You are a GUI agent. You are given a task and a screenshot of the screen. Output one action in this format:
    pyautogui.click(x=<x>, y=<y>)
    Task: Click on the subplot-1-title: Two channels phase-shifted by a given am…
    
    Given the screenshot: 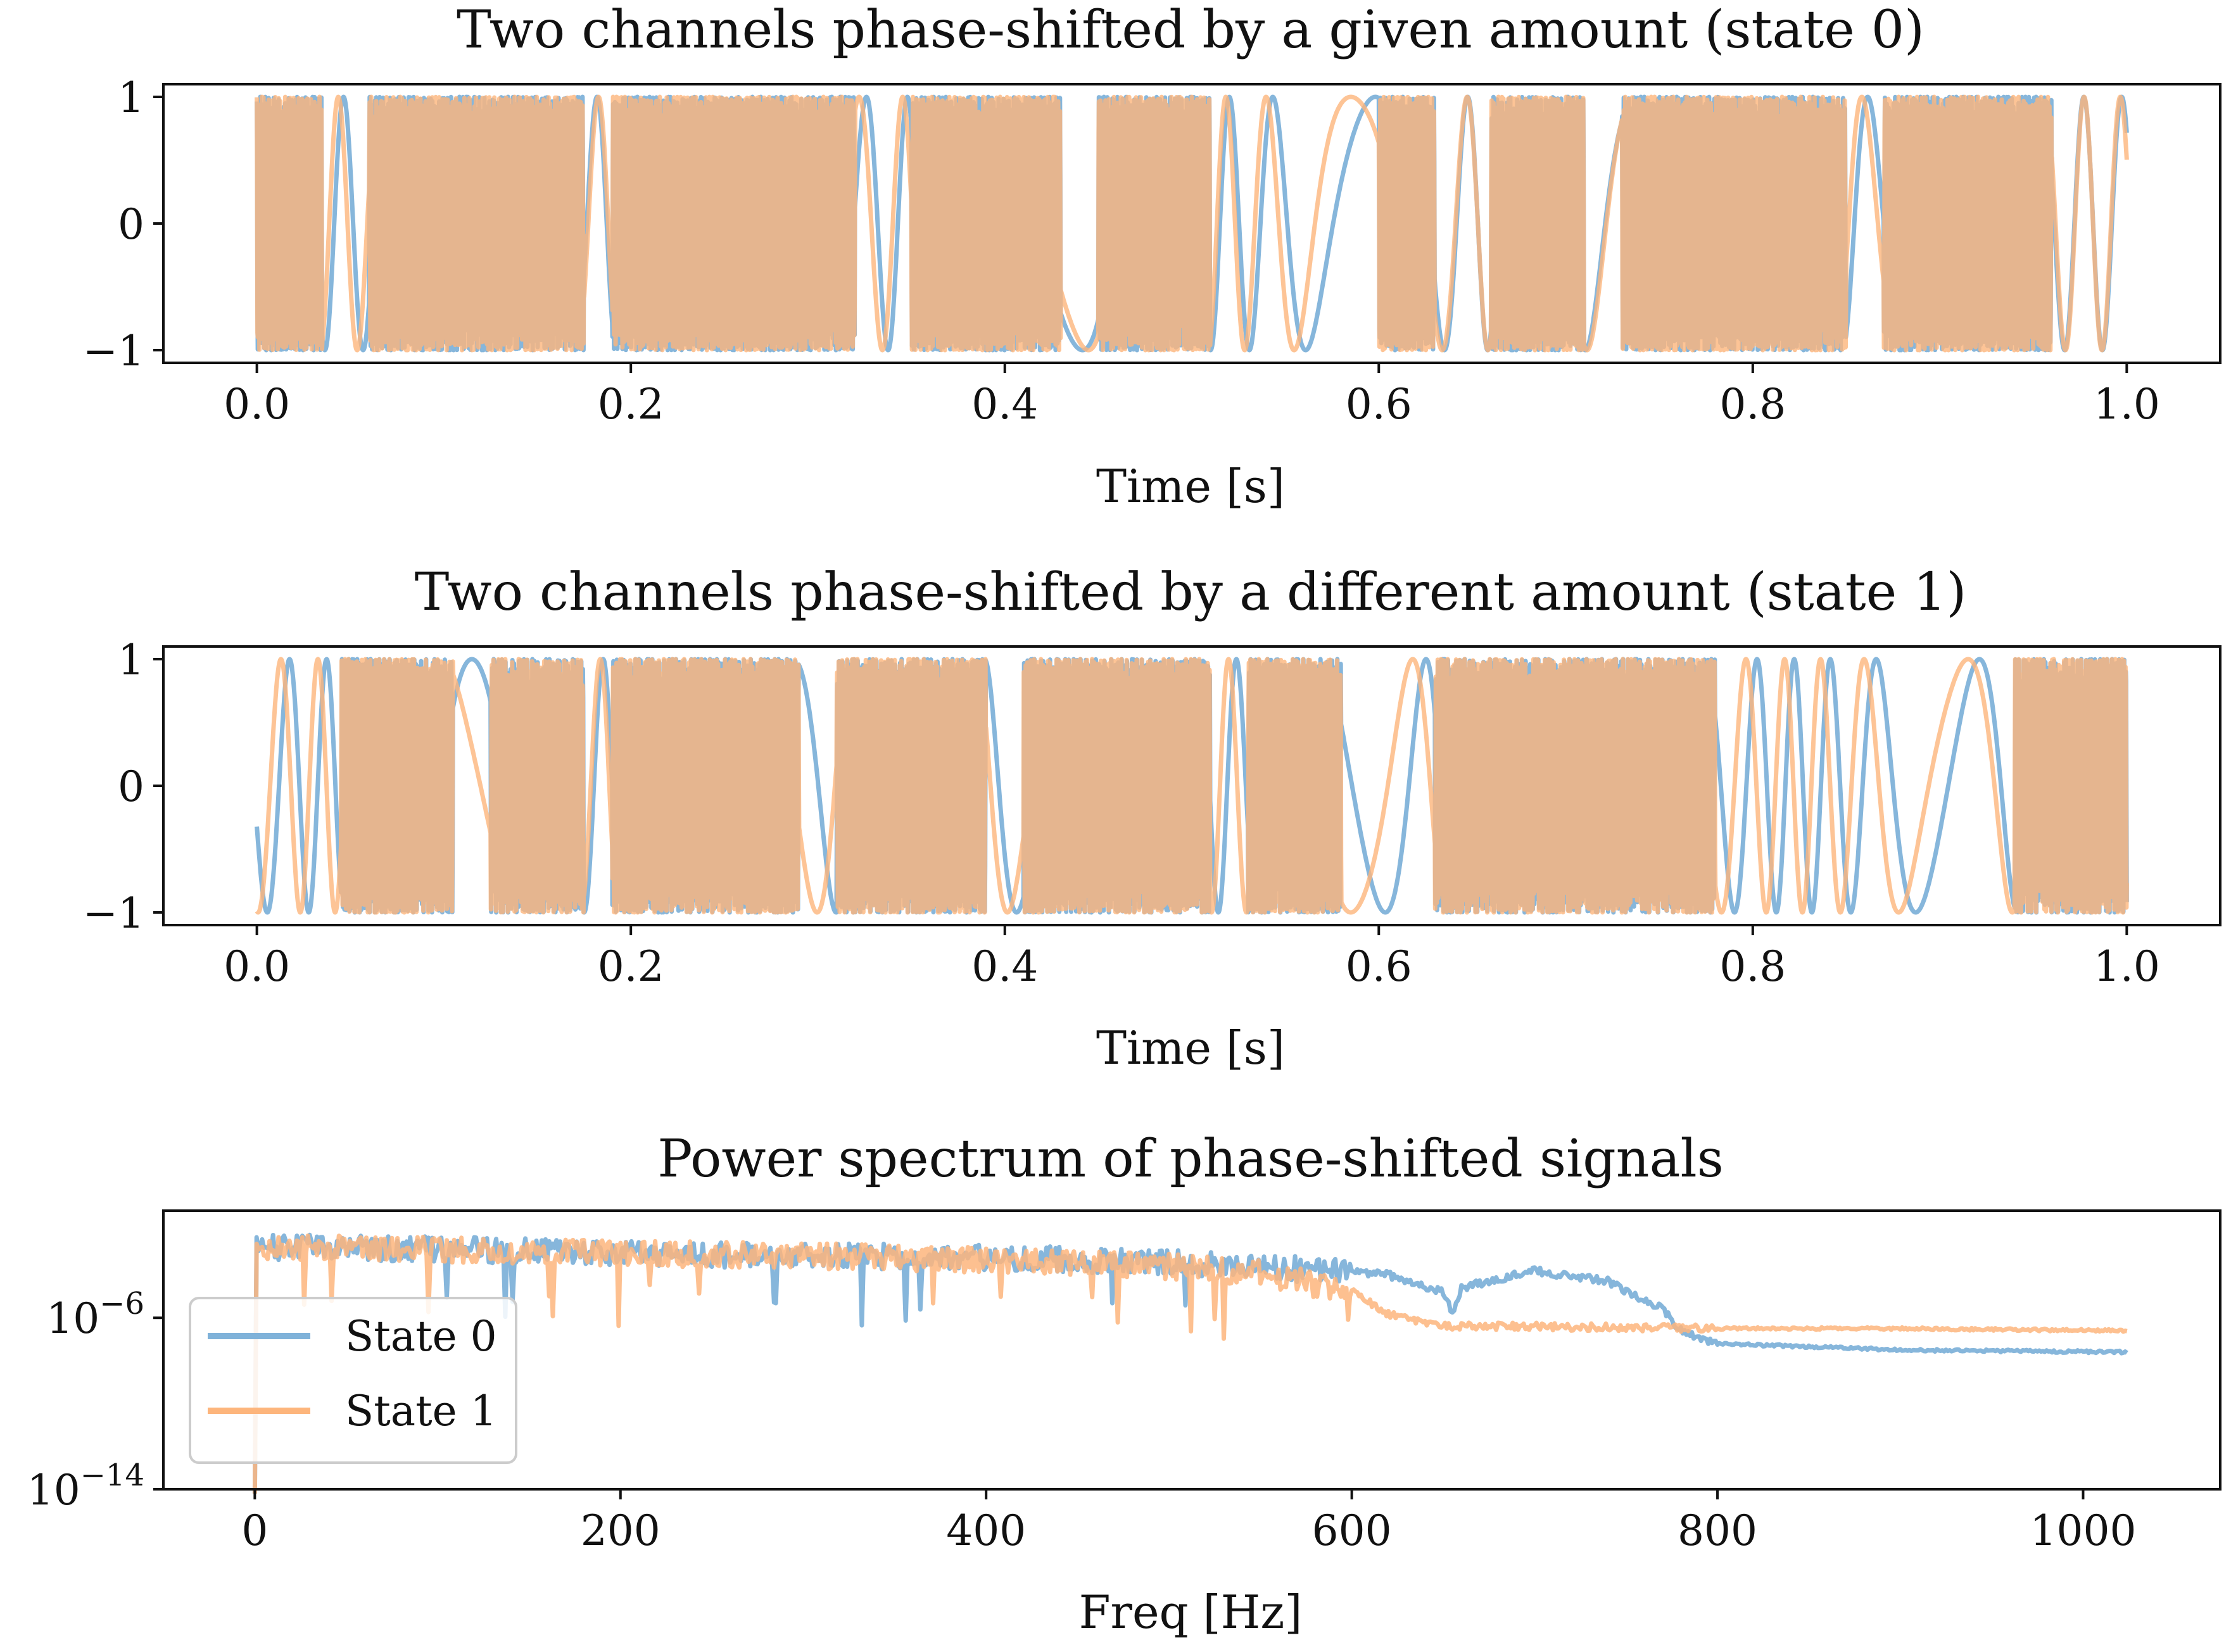 What is the action you would take?
    pyautogui.click(x=1190, y=30)
    